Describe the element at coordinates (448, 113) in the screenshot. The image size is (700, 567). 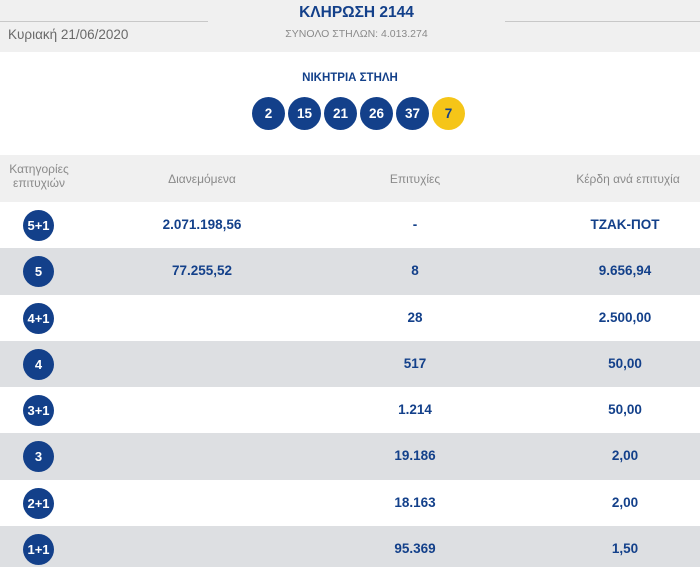
I see `joker-number-ball: 7` at that location.